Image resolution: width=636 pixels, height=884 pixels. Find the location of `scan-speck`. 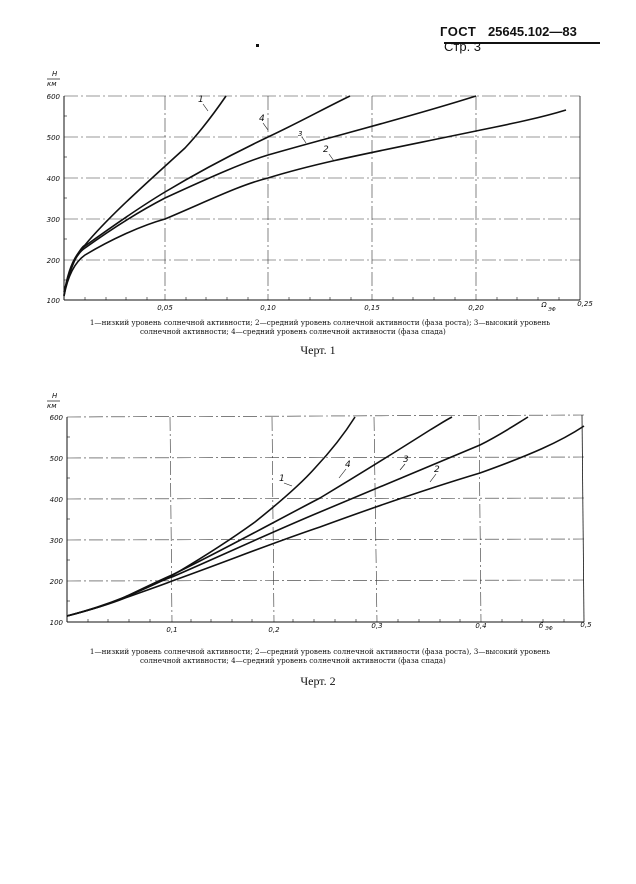

scan-speck is located at coordinates (257, 45).